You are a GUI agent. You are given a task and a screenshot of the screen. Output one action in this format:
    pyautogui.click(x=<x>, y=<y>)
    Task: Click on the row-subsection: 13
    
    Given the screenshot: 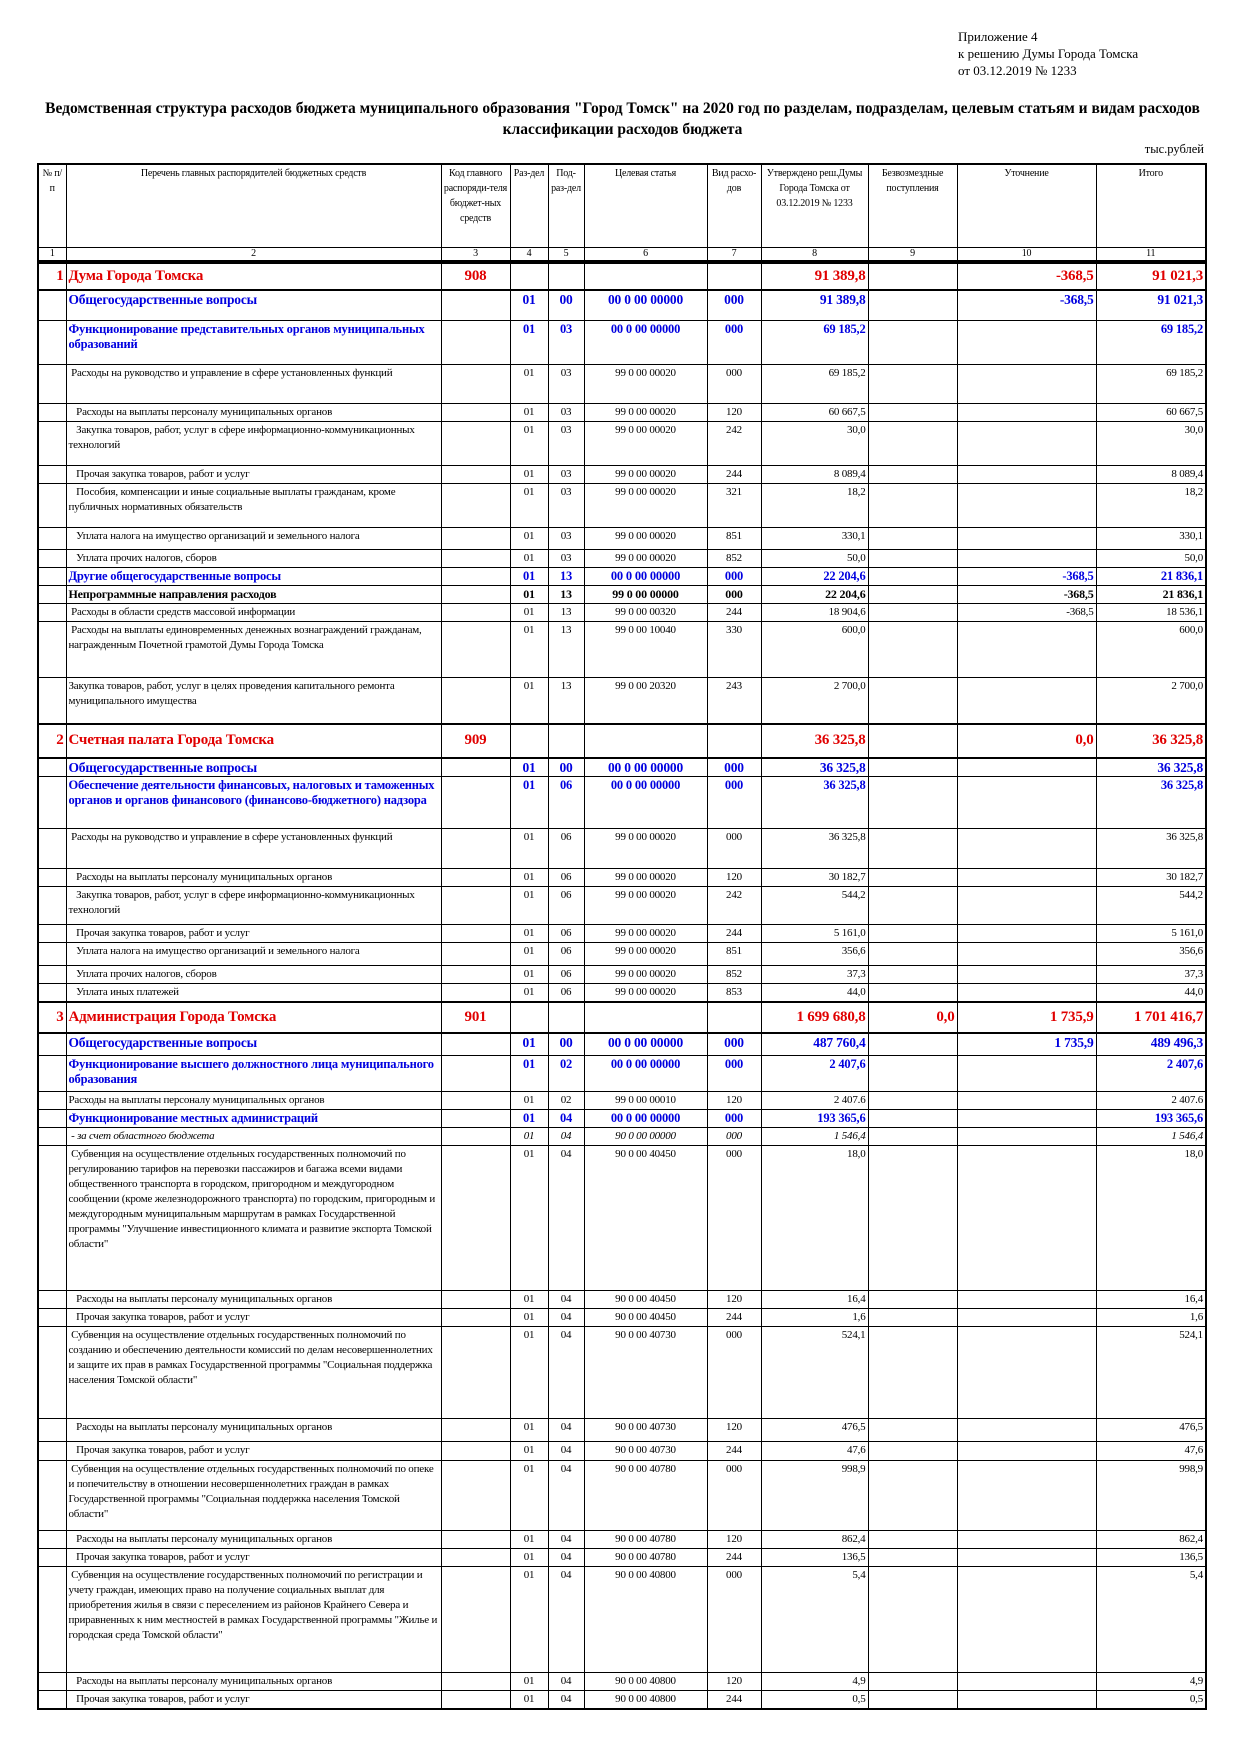 What is the action you would take?
    pyautogui.click(x=566, y=576)
    